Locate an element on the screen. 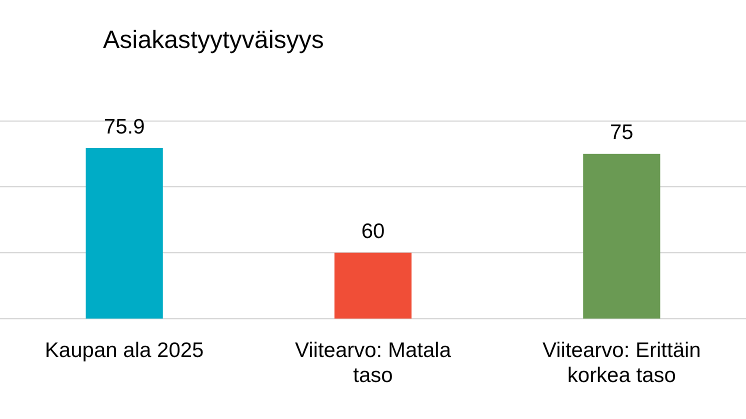  data-label: 75.9 is located at coordinates (124, 126).